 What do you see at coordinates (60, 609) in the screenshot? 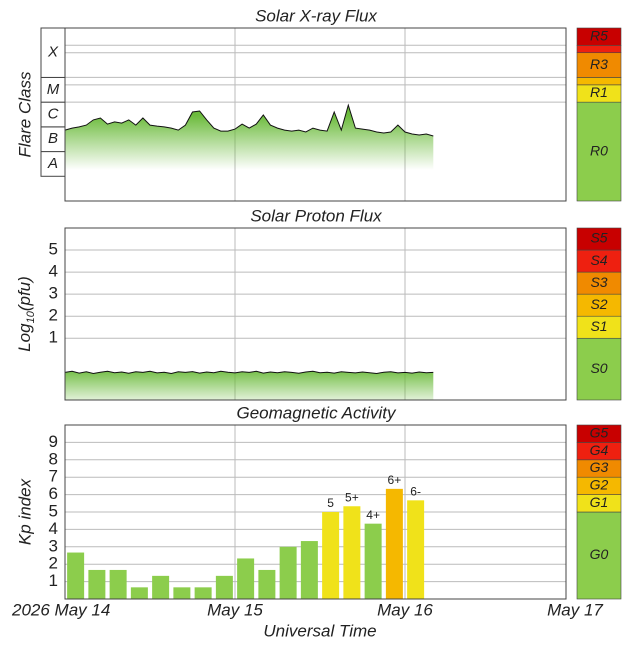
I see `x-tick-label: 2026 May 14` at bounding box center [60, 609].